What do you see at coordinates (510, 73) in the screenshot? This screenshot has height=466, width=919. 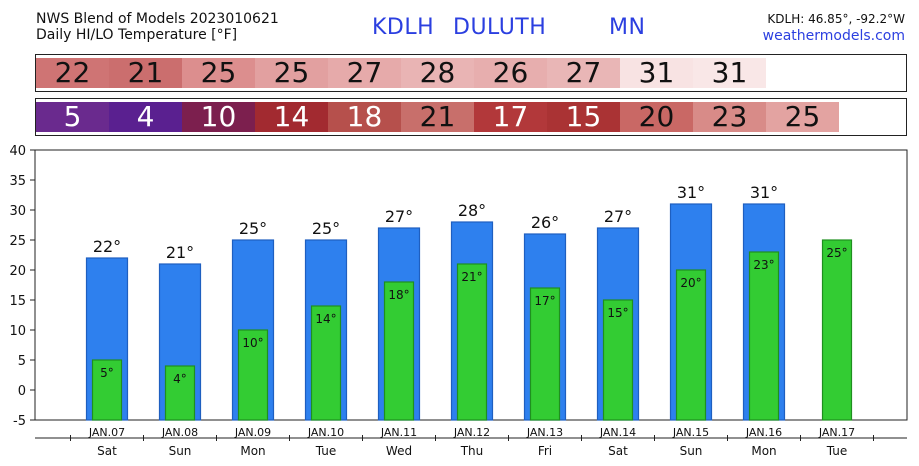 I see `hi-cell: 26` at bounding box center [510, 73].